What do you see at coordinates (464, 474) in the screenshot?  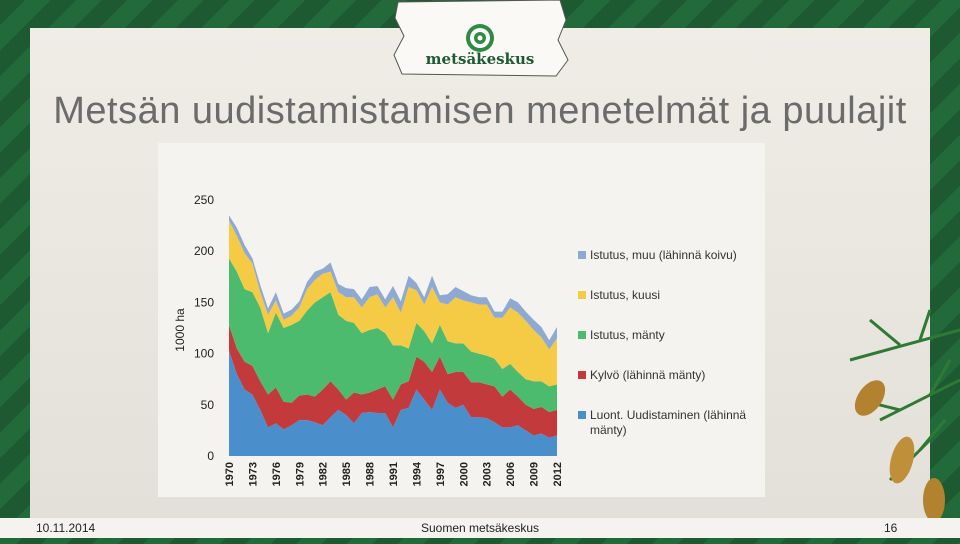 I see `x-tick-label: 2000` at bounding box center [464, 474].